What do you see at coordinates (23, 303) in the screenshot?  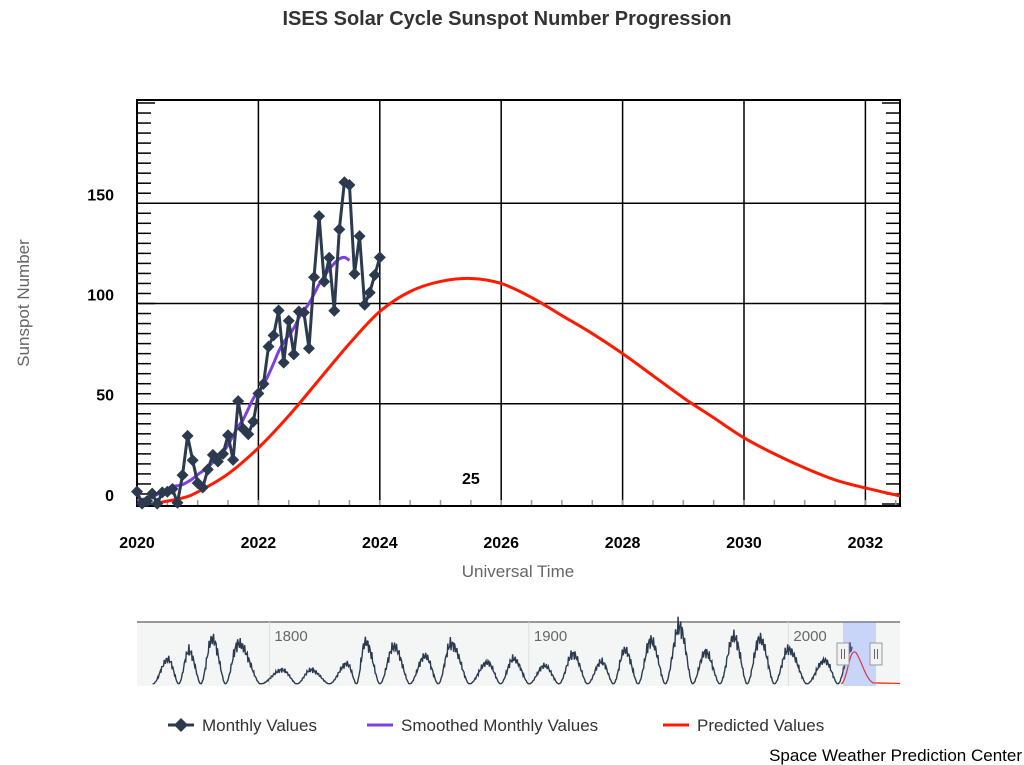 I see `y-axis-label: Sunspot Number` at bounding box center [23, 303].